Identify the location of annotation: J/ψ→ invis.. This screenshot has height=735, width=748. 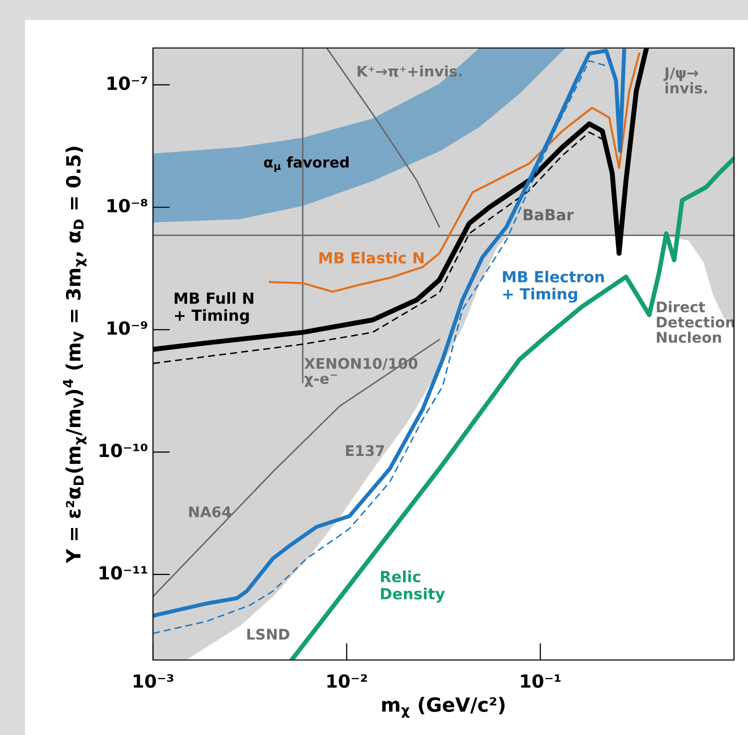
(685, 80).